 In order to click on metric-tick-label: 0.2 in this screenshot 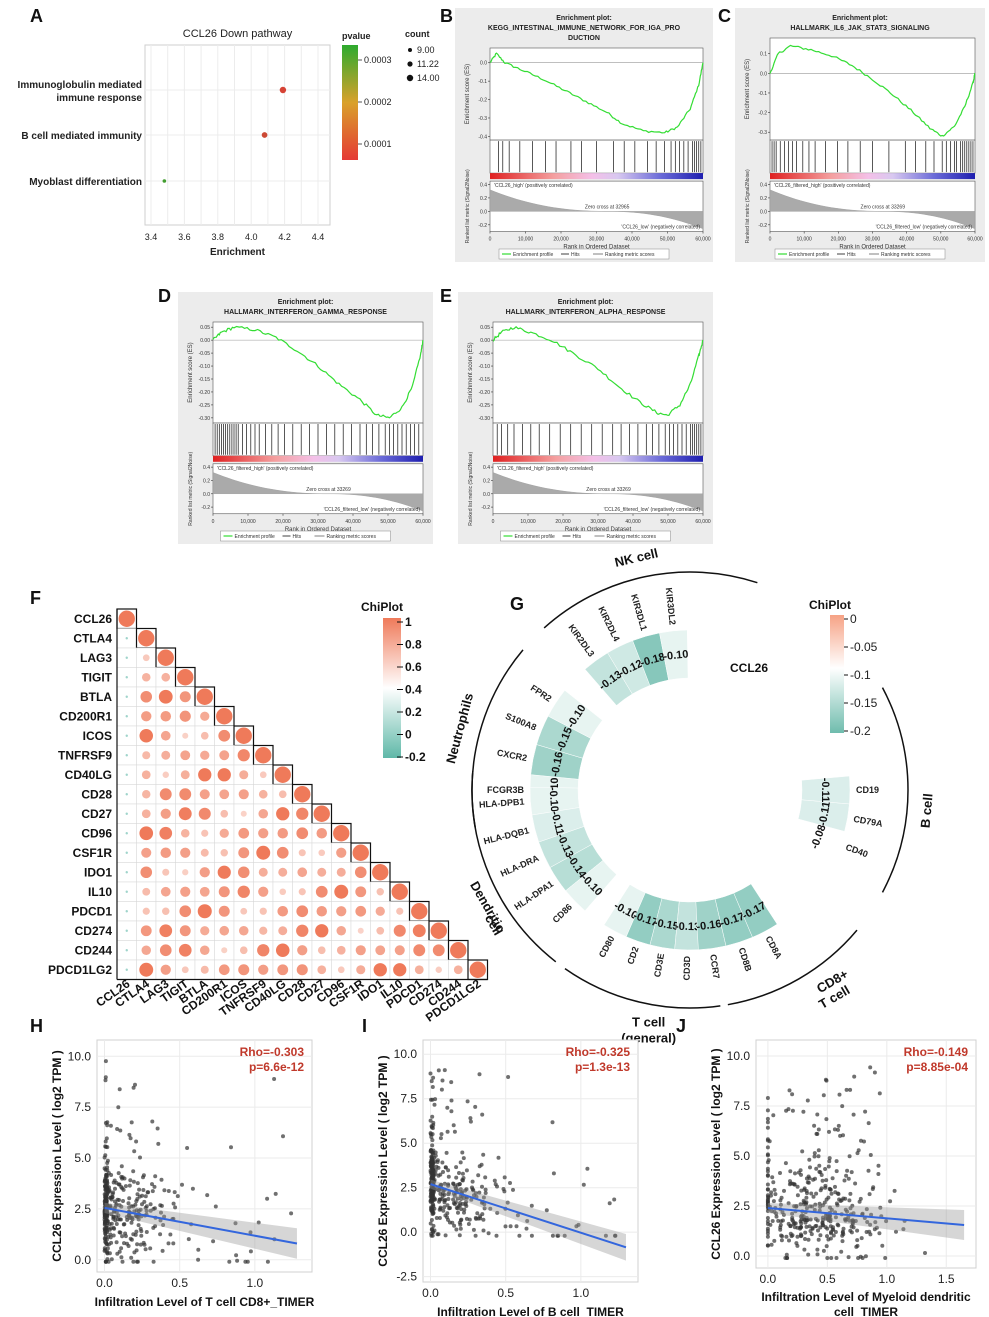, I will do `click(486, 481)`.